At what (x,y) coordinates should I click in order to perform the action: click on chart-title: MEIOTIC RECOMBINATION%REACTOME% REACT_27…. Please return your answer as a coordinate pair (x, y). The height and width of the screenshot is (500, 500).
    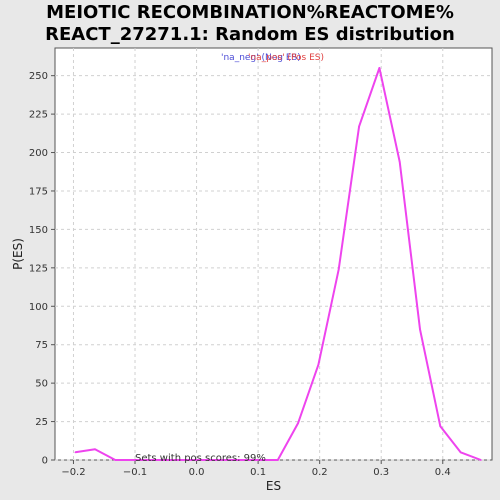
    Looking at the image, I should click on (250, 24).